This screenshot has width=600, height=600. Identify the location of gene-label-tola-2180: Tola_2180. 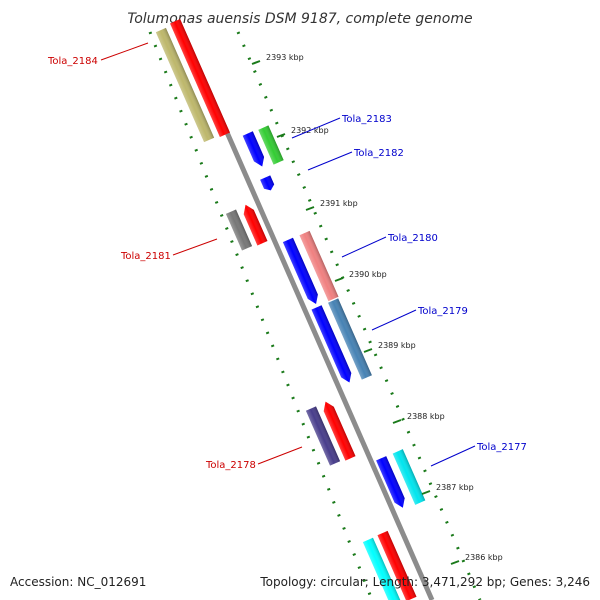
(412, 238).